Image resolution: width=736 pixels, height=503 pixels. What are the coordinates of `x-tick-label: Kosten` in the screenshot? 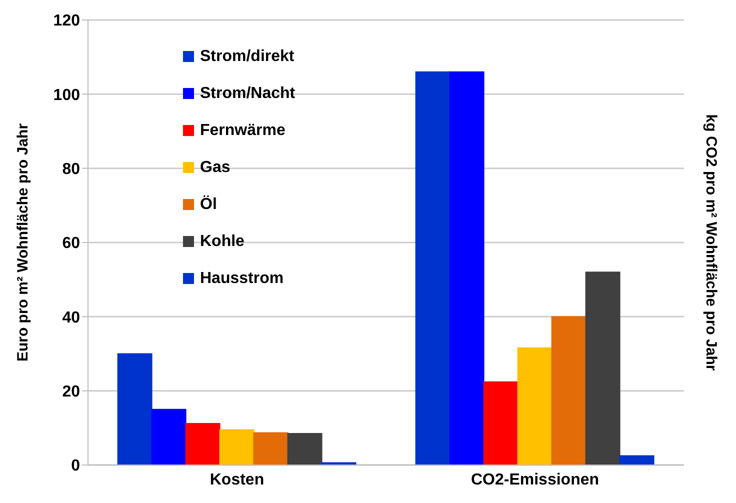 It's located at (237, 479).